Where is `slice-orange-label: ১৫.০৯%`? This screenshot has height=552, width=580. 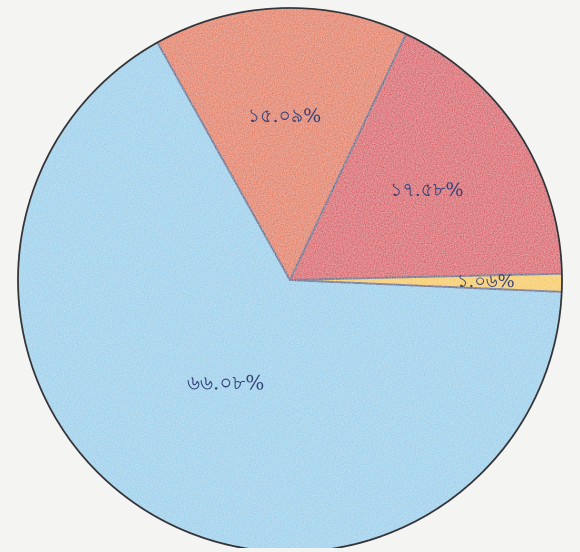 slice-orange-label: ১৫.০৯% is located at coordinates (284, 116).